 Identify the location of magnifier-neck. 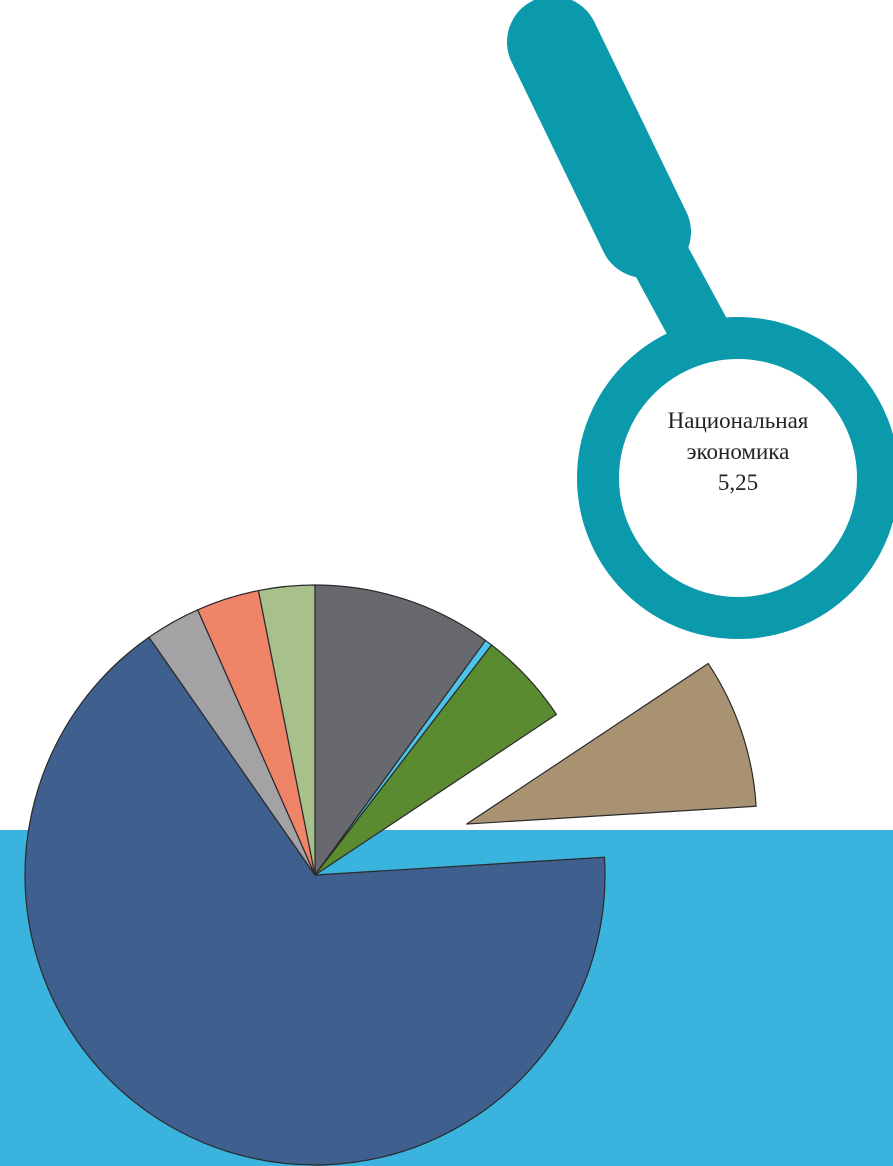
(681, 297).